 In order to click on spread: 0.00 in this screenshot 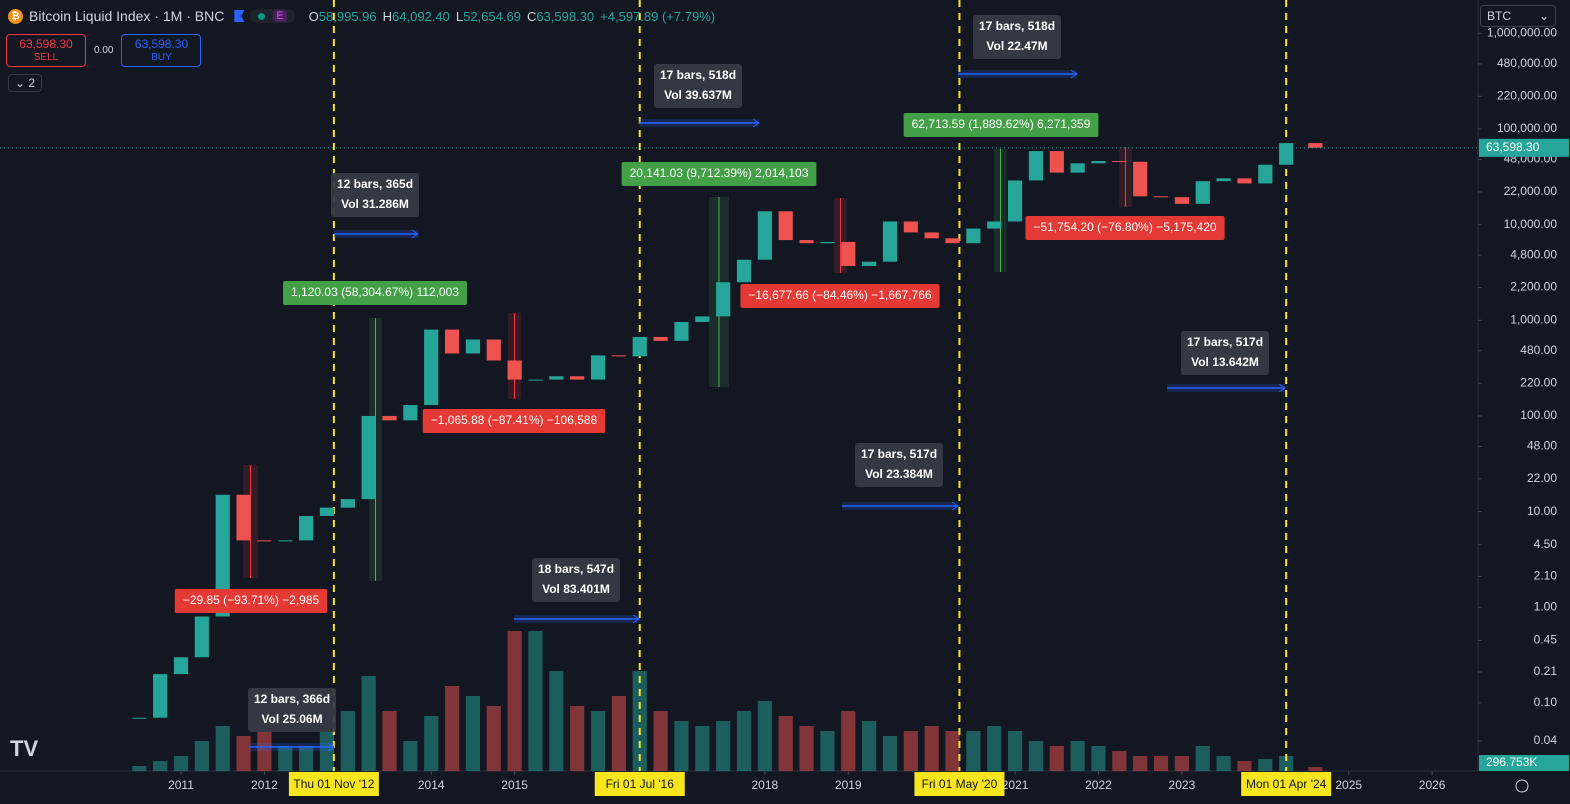, I will do `click(104, 50)`.